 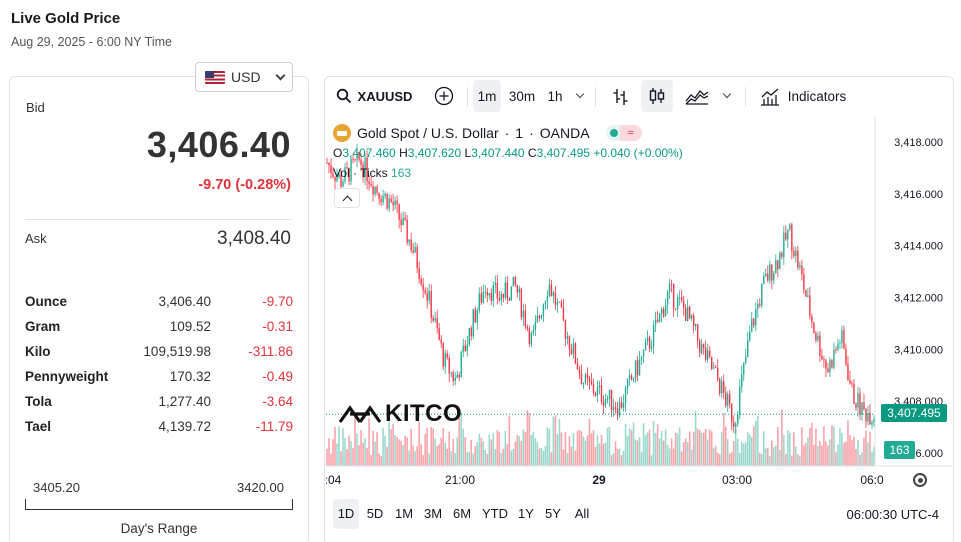 I want to click on range-all: All, so click(x=582, y=513).